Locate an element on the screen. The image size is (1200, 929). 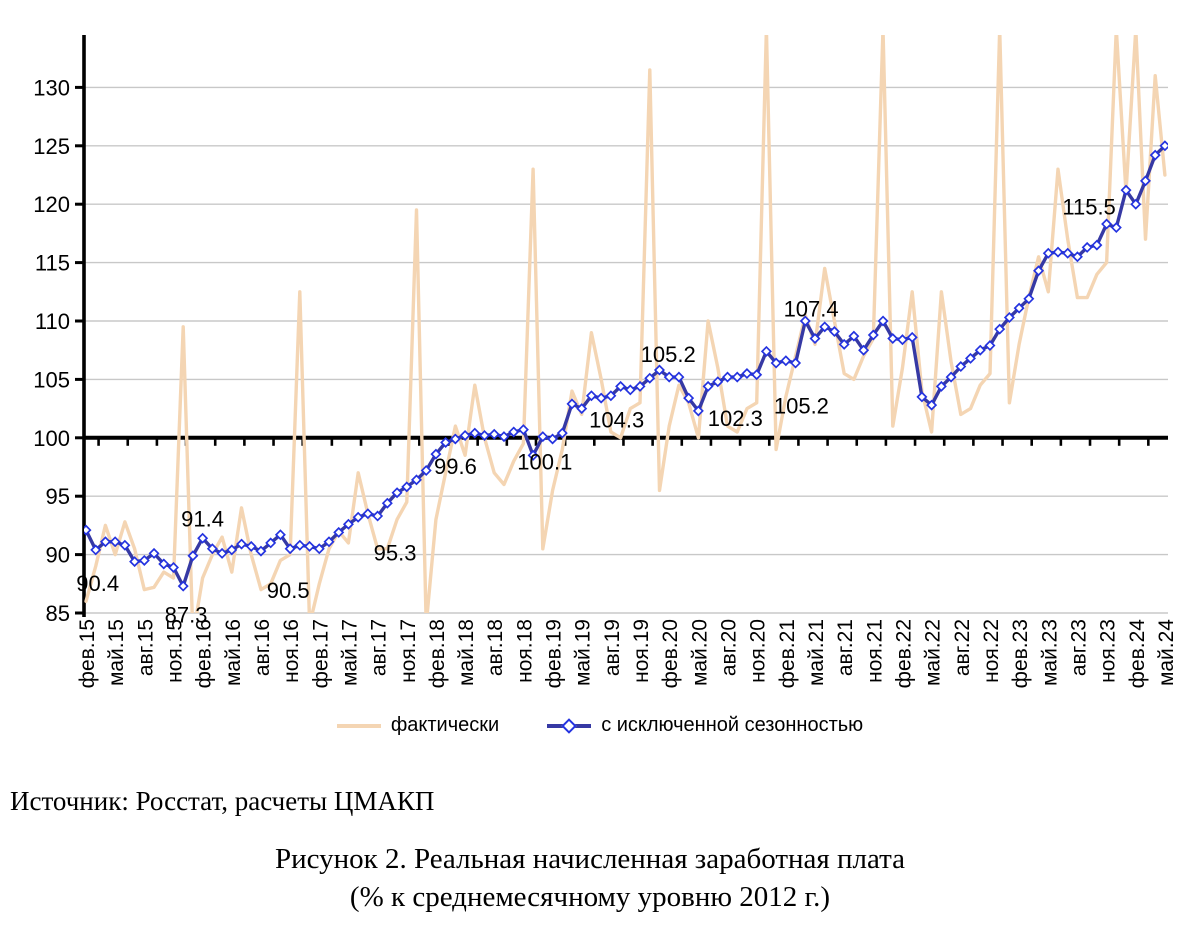
svg-text: ноя.23 is located at coordinates (1108, 651).